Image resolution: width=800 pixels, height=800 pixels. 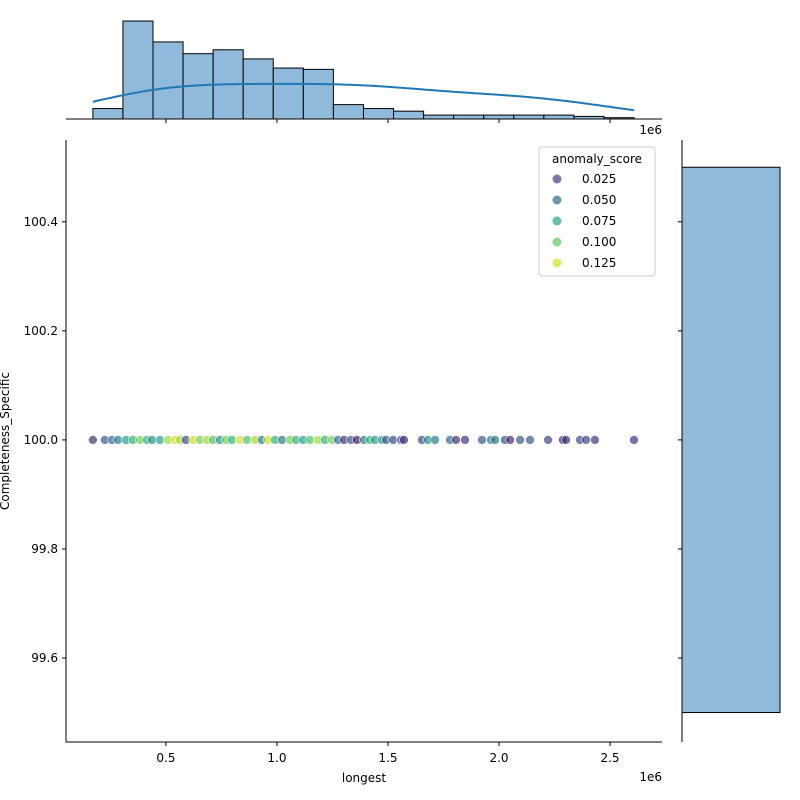 What do you see at coordinates (44, 658) in the screenshot?
I see `y-tick-label: 99.6` at bounding box center [44, 658].